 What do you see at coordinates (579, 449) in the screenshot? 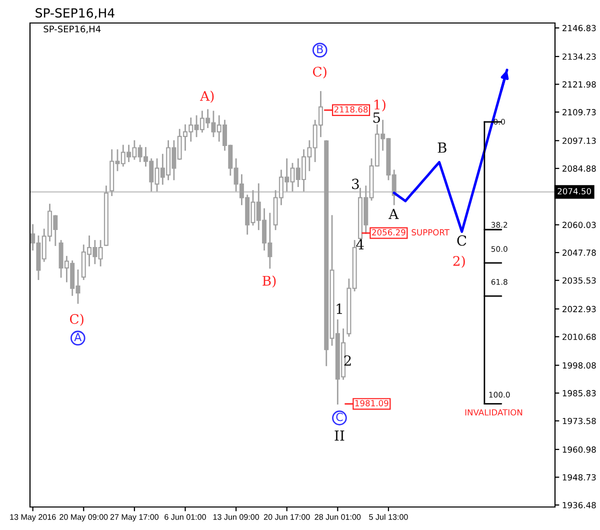
I see `y-tick-label: 1960.98` at bounding box center [579, 449].